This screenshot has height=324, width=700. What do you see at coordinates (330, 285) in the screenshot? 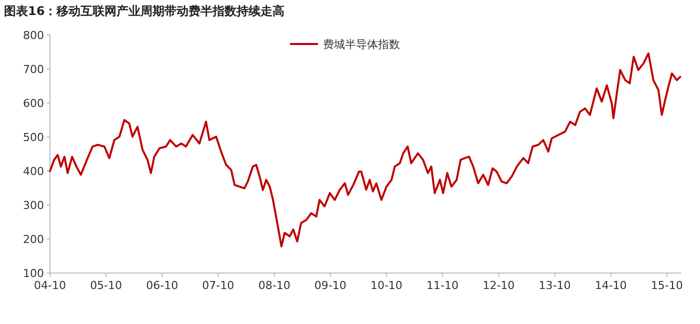
I see `x-tick-label: 09-10` at bounding box center [330, 285].